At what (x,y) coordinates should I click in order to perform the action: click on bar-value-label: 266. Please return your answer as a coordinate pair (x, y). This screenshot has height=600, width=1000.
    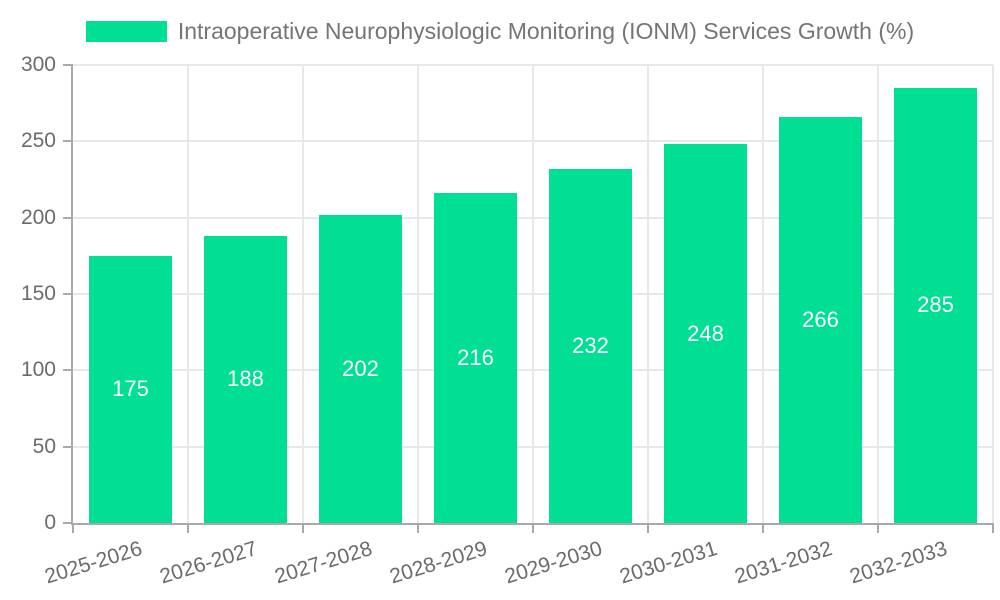
    Looking at the image, I should click on (820, 319).